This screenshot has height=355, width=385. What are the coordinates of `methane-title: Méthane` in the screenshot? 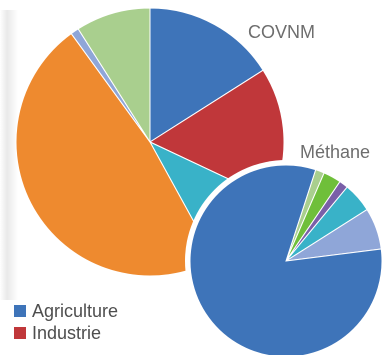 It's located at (335, 152).